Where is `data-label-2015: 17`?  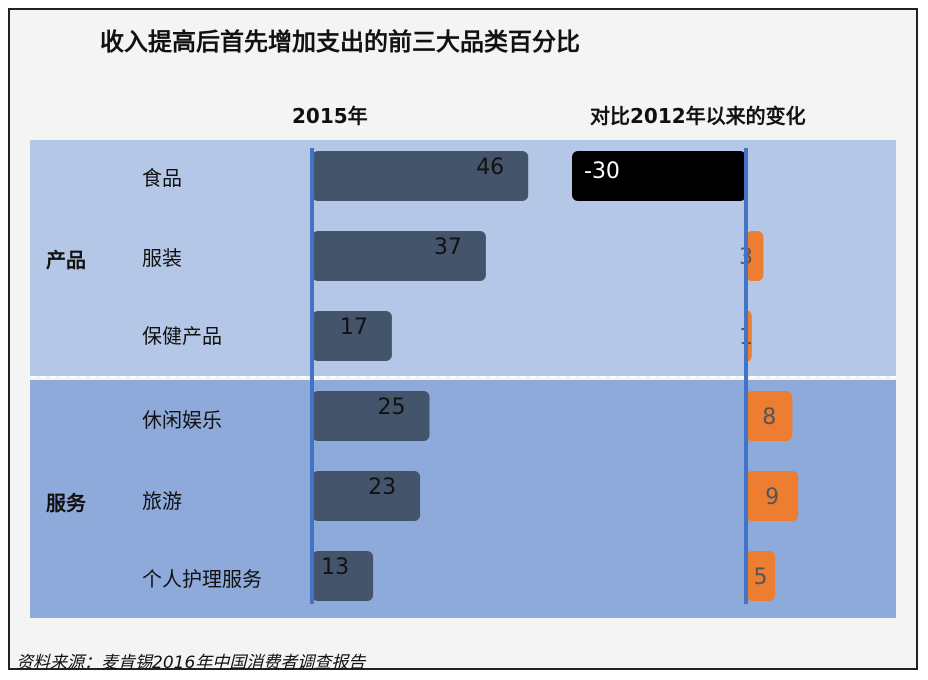
data-label-2015: 17 is located at coordinates (354, 327).